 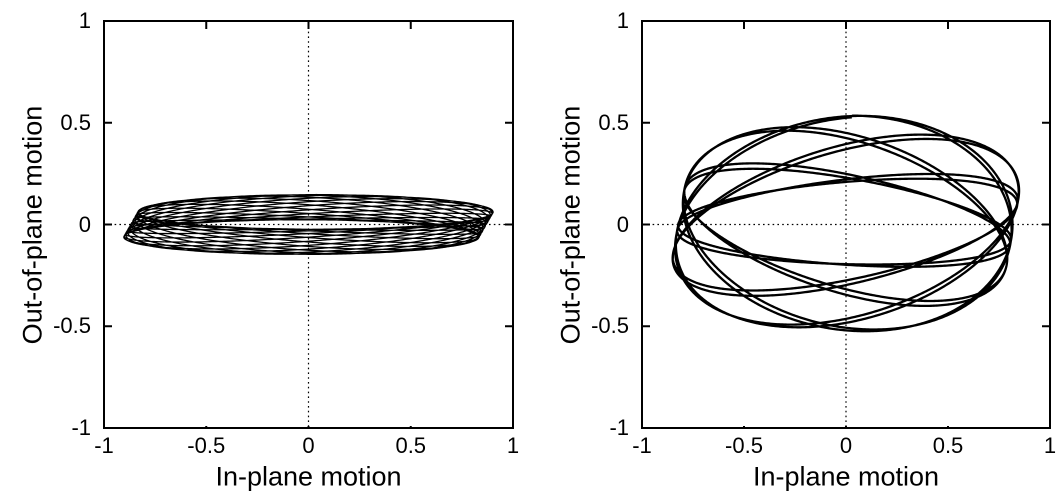 I want to click on x-tick-label-left: -1, so click(x=104, y=445).